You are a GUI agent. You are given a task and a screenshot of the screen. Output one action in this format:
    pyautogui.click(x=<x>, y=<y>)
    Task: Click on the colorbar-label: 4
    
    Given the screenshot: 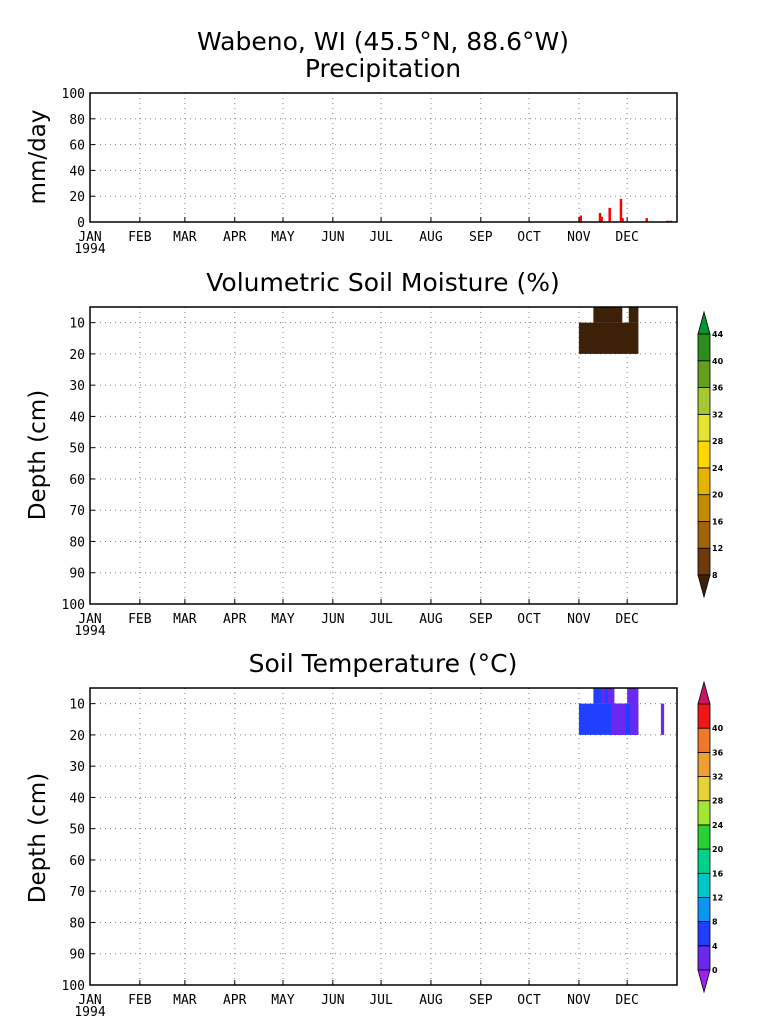 What is the action you would take?
    pyautogui.click(x=715, y=946)
    